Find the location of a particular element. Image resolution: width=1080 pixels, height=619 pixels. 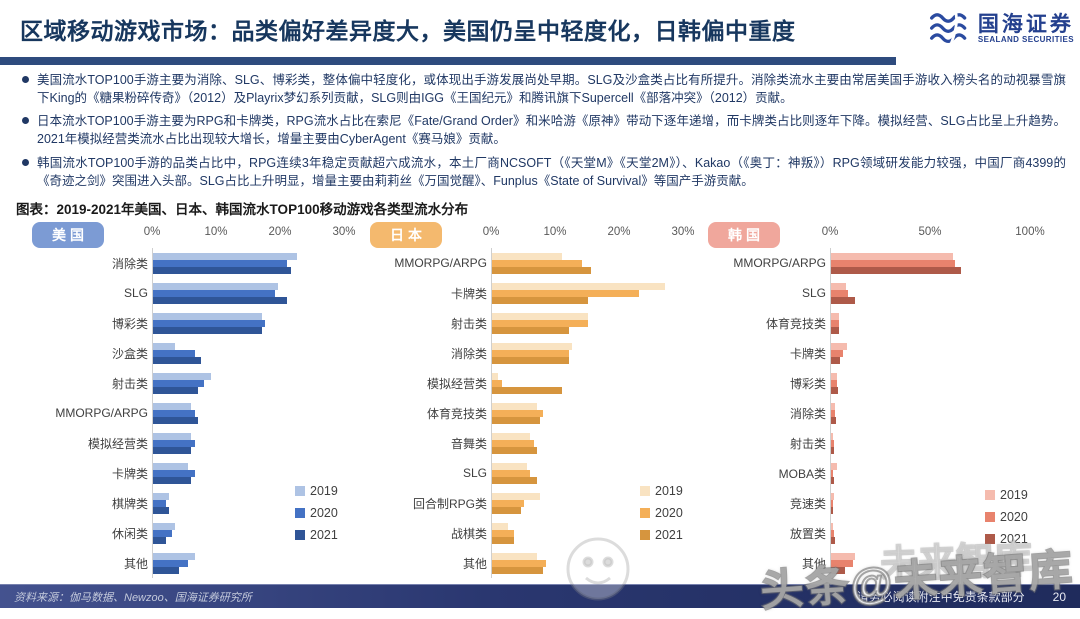

category-label: 休闲类 is located at coordinates (129, 533).